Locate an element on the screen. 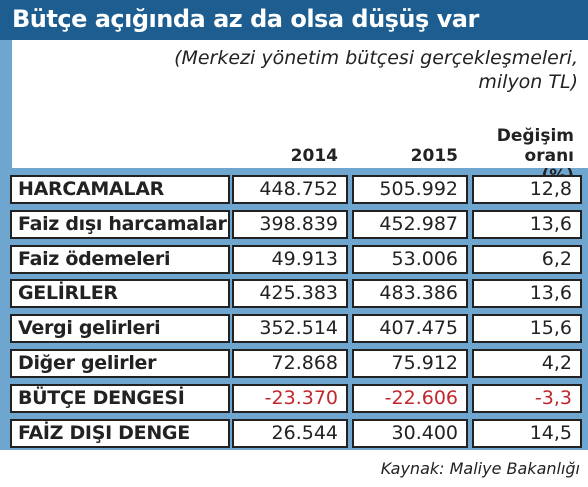 This screenshot has width=588, height=487. title: Bütçe açığında az da olsa düşüş var is located at coordinates (245, 19).